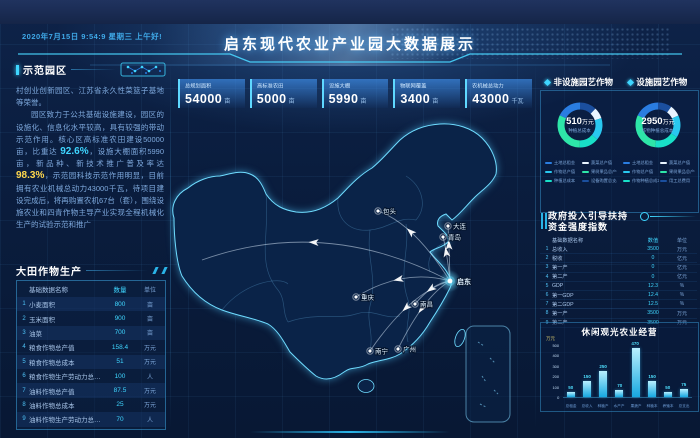  What do you see at coordinates (414, 246) in the screenshot?
I see `flight-route` at bounding box center [414, 246].